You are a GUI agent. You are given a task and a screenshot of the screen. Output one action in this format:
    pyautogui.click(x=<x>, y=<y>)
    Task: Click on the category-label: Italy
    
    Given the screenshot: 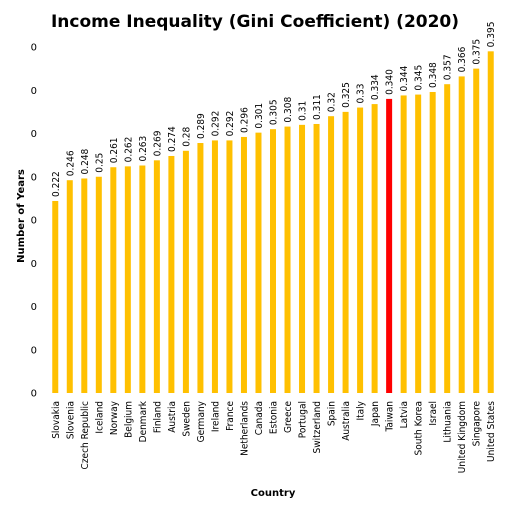 What is the action you would take?
    pyautogui.click(x=361, y=410)
    